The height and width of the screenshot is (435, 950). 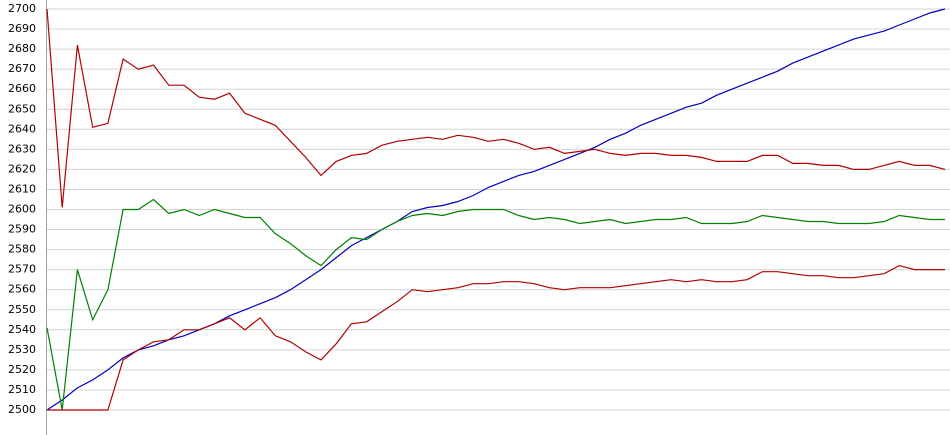 I want to click on y-tick-label: 2700, so click(x=22, y=8).